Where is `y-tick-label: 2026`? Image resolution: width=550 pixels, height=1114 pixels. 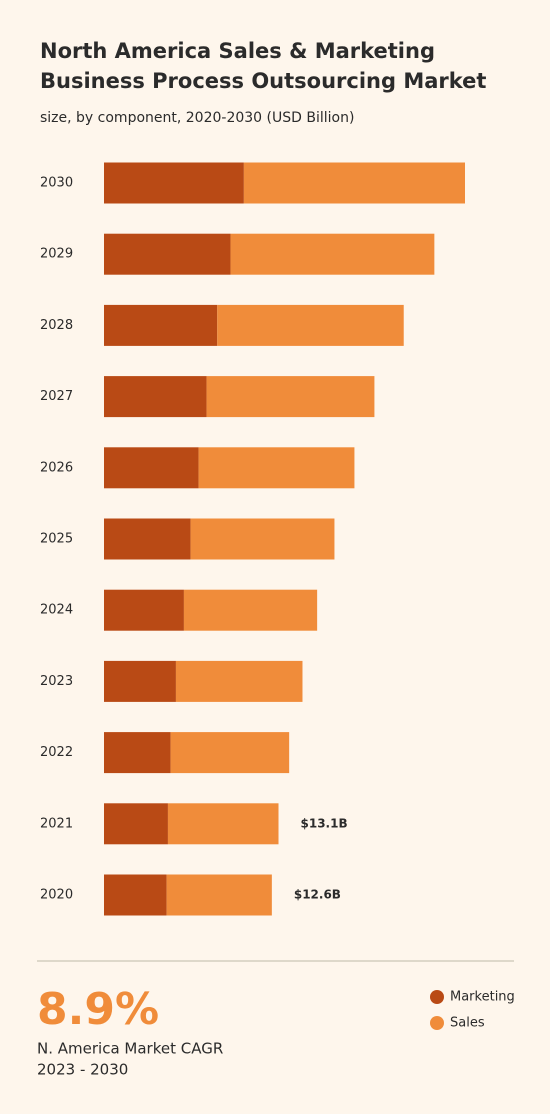
y-tick-label: 2026 is located at coordinates (56, 467).